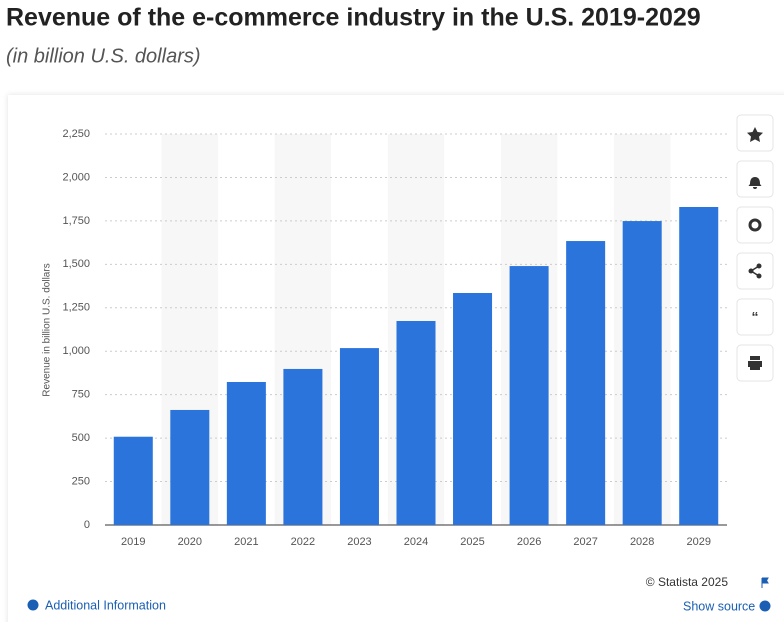 This screenshot has height=622, width=784. I want to click on settings-button, so click(755, 225).